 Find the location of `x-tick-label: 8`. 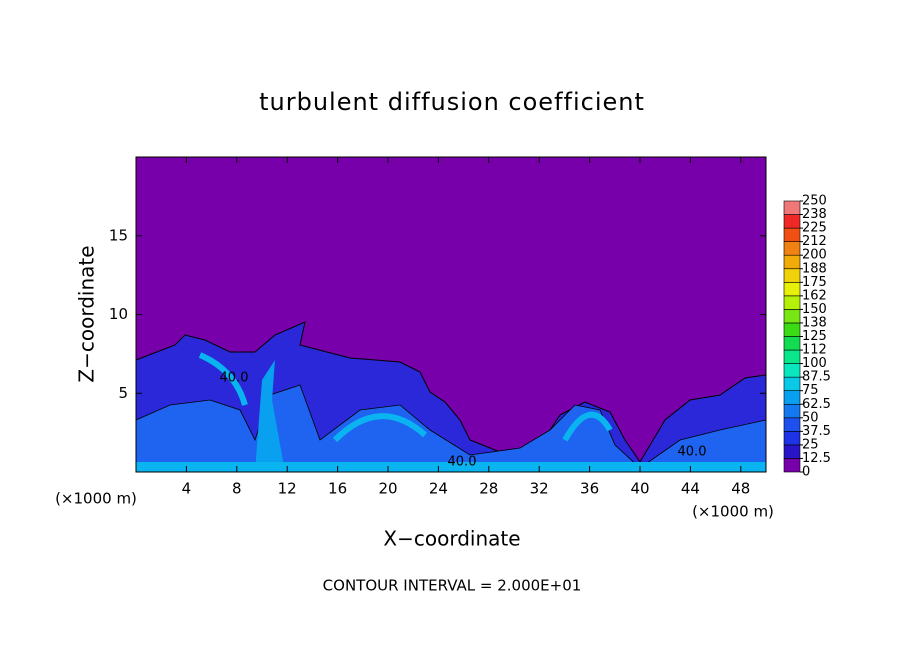

x-tick-label: 8 is located at coordinates (237, 489).